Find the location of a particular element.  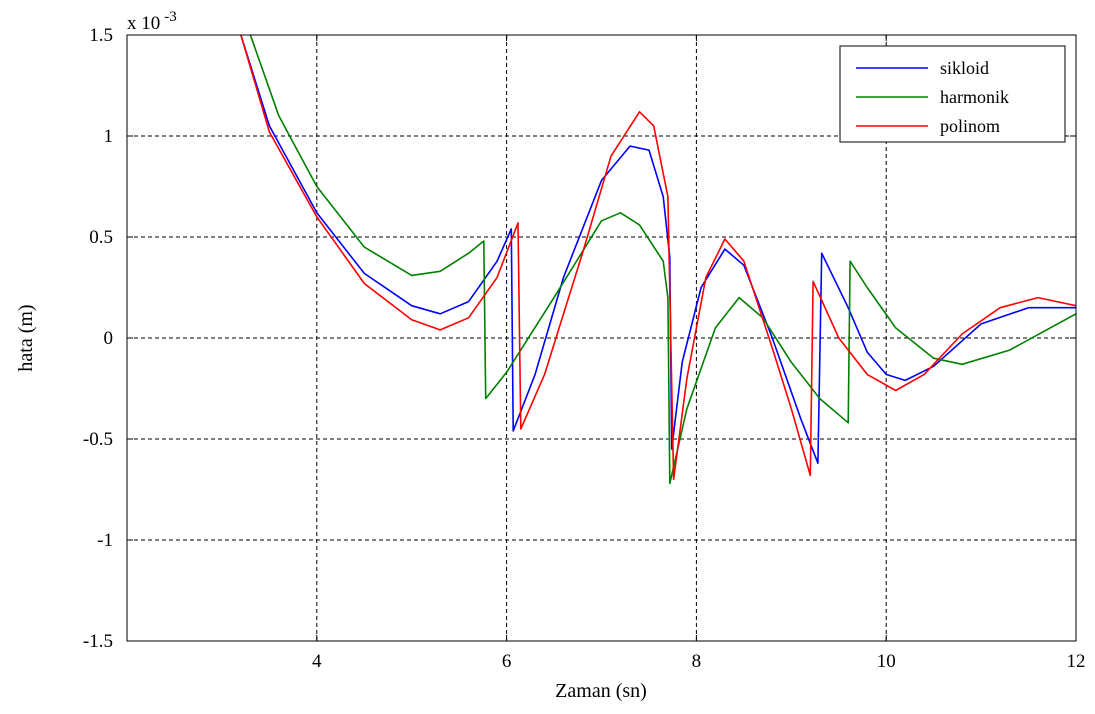

y-tick-label: 0.5 is located at coordinates (101, 237).